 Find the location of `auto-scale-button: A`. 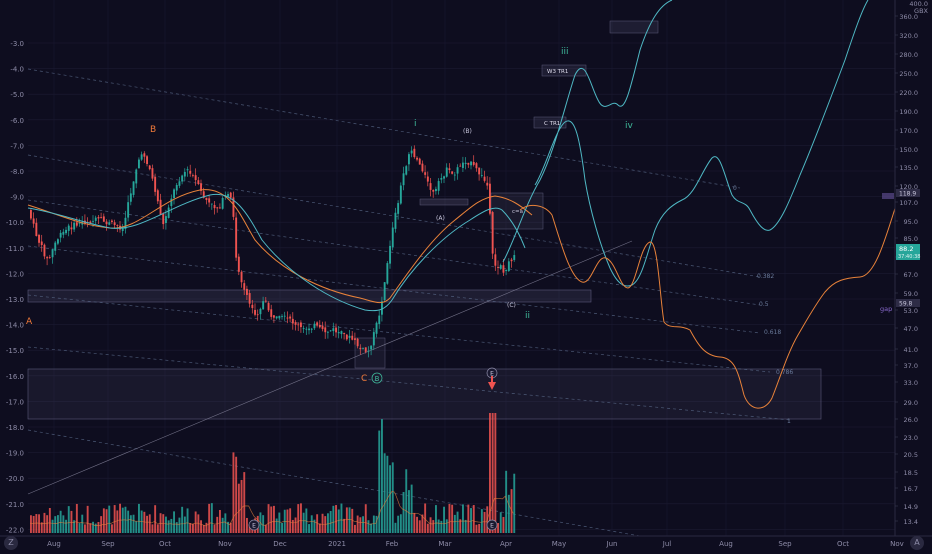

auto-scale-button: A is located at coordinates (917, 543).